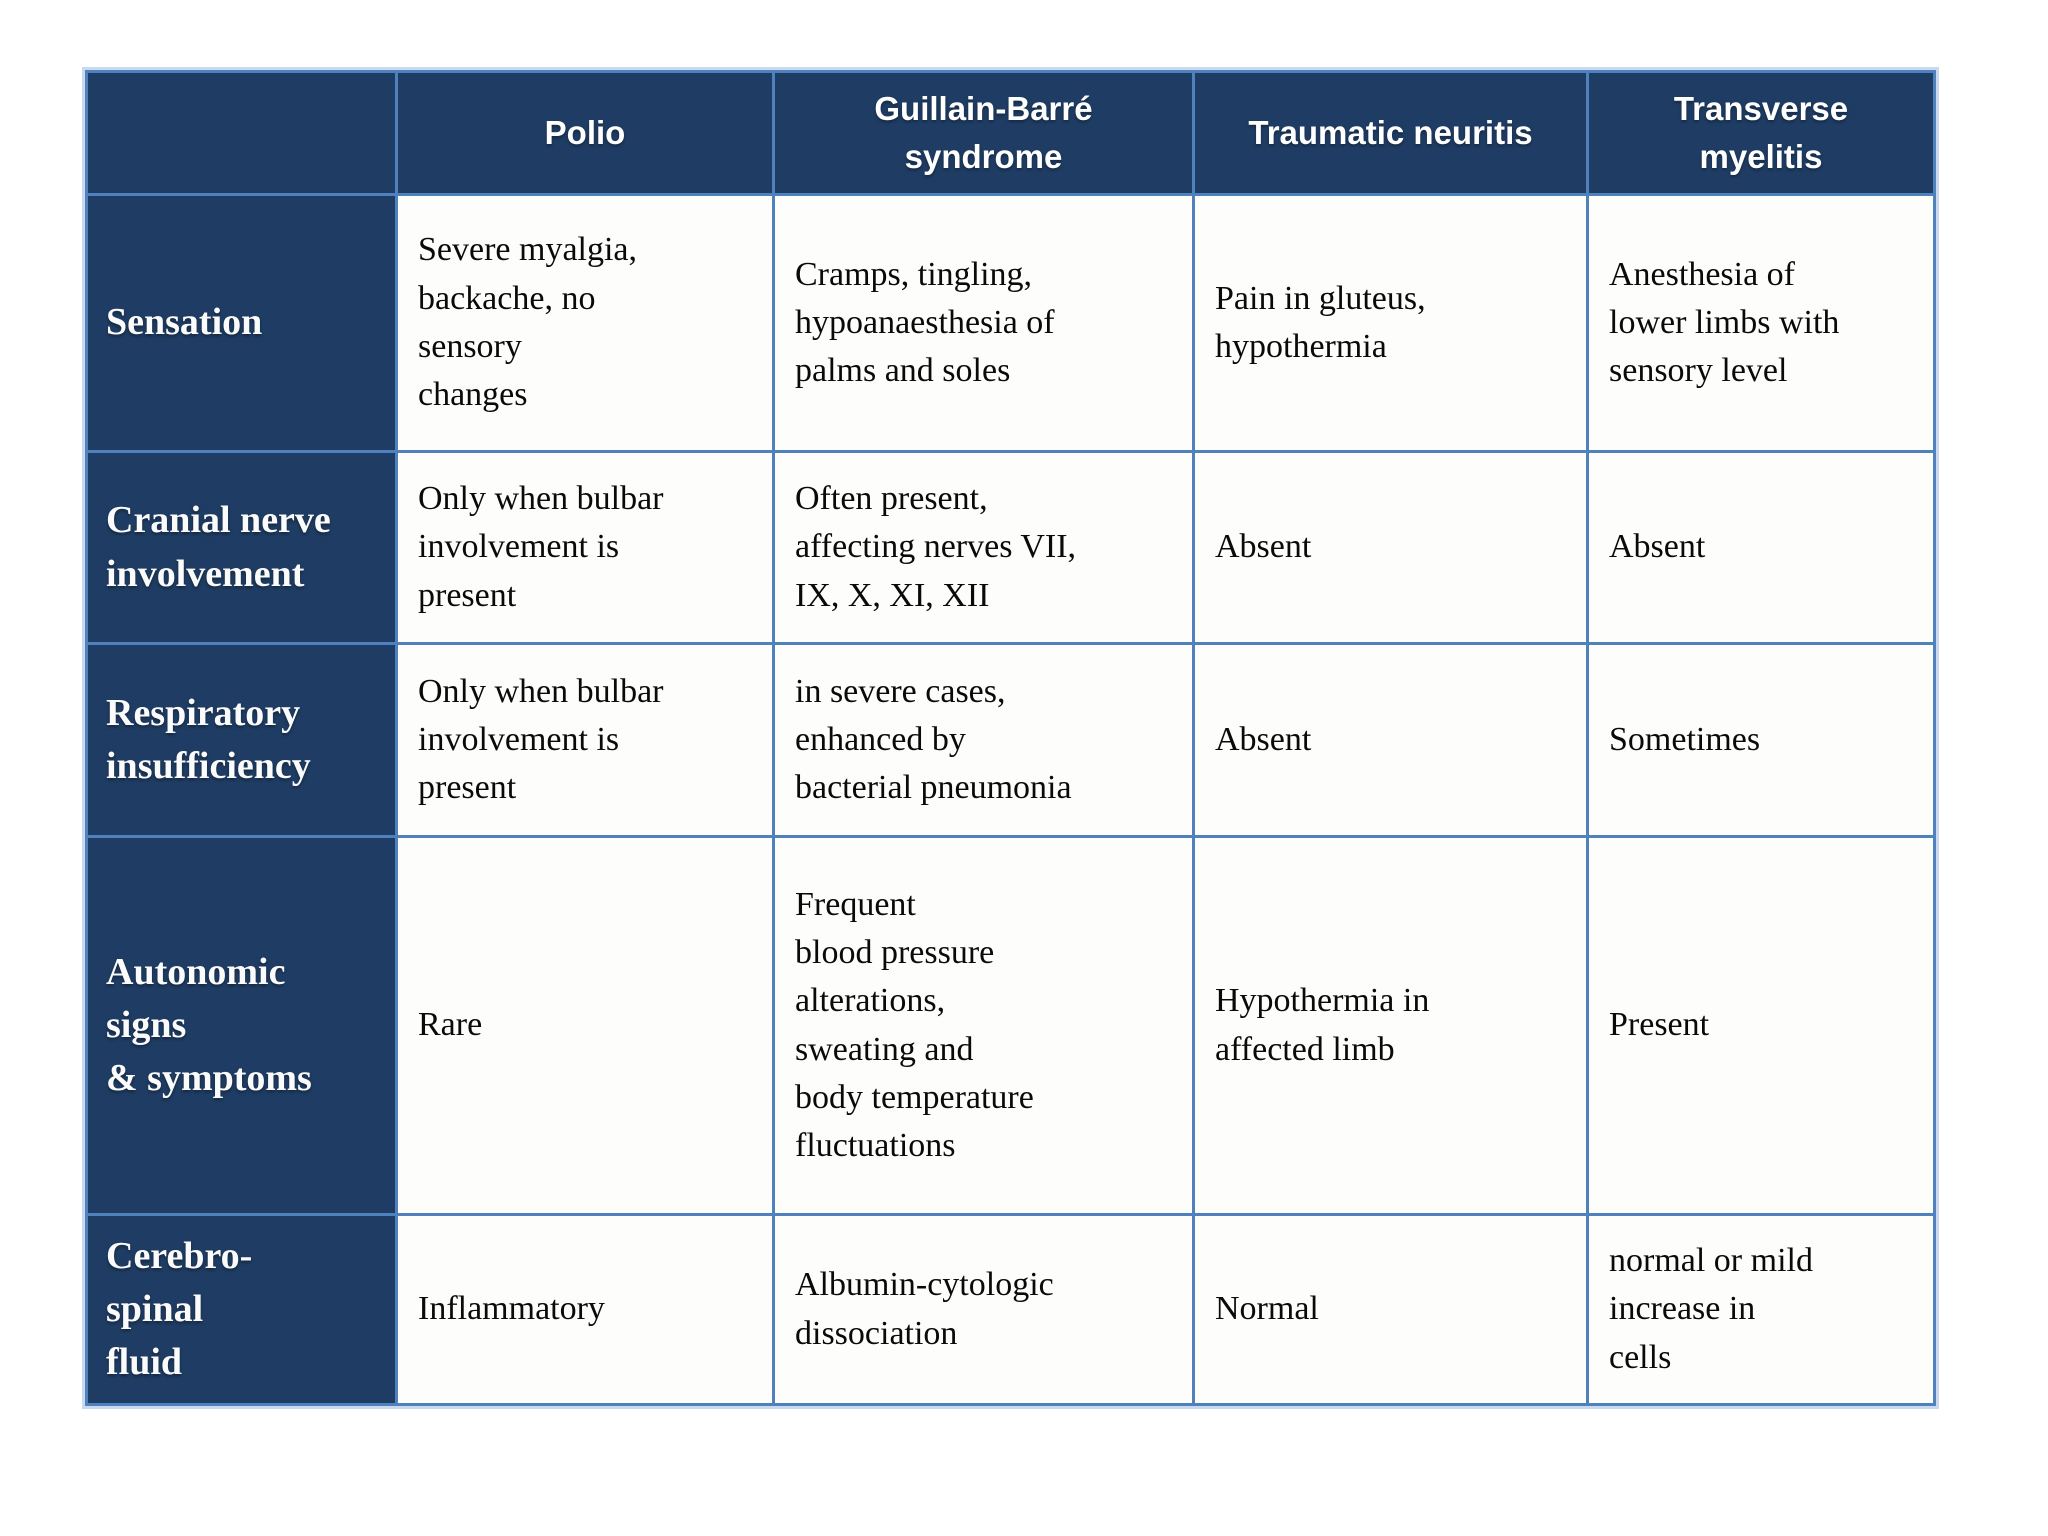 Image resolution: width=2048 pixels, height=1536 pixels. Describe the element at coordinates (1390, 1309) in the screenshot. I see `cell-csf-traumatic: Normal` at that location.